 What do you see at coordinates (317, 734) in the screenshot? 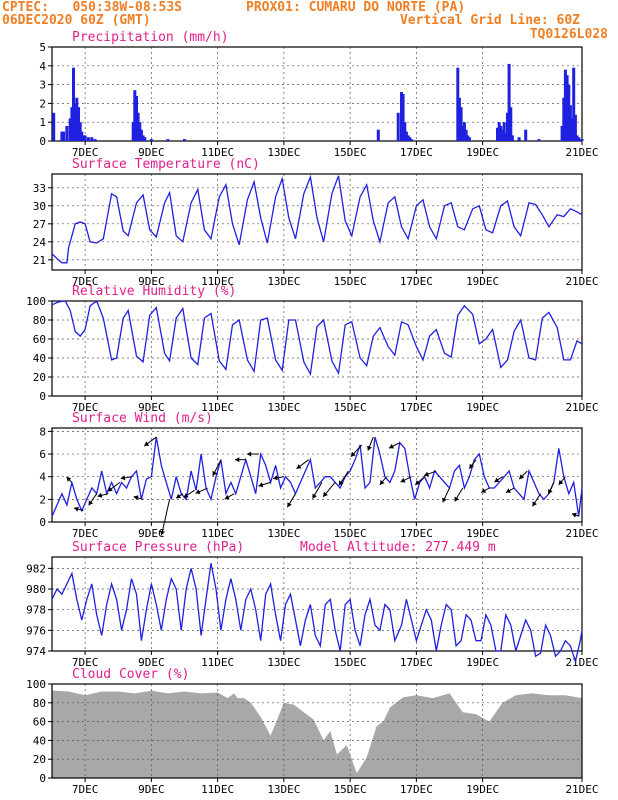
I see `cloud-cover-area` at bounding box center [317, 734].